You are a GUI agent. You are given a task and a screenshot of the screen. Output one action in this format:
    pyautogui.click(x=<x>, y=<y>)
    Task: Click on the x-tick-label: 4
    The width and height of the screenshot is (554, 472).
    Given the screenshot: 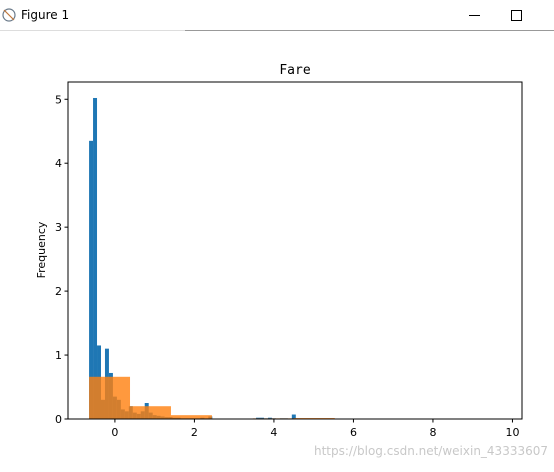 What is the action you would take?
    pyautogui.click(x=273, y=432)
    